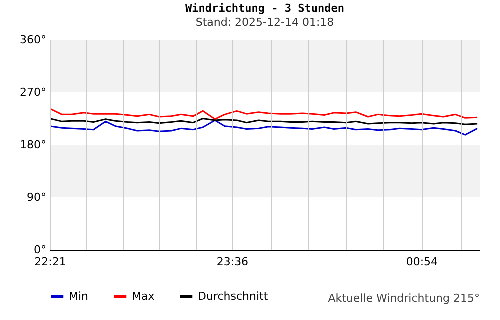 Image resolution: width=500 pixels, height=320 pixels. I want to click on y-tick-label: 270°, so click(33, 92).